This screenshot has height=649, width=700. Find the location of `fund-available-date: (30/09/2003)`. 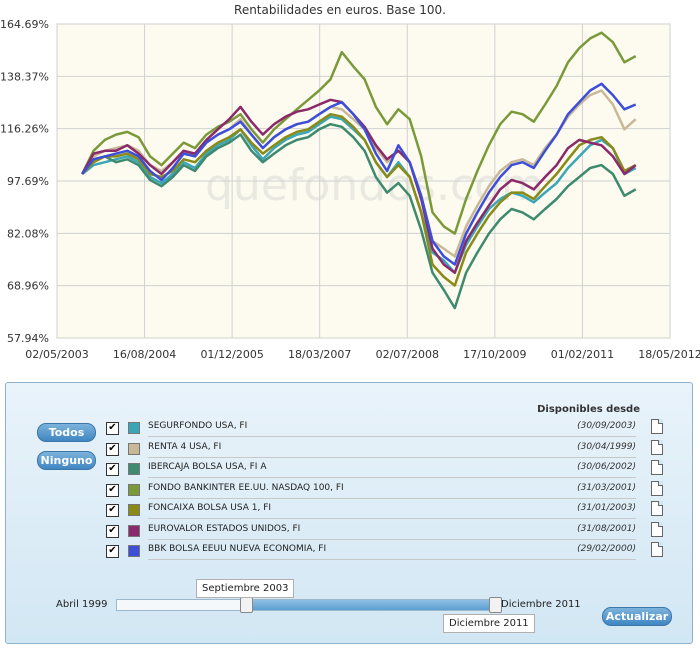

fund-available-date: (30/09/2003) is located at coordinates (606, 426).